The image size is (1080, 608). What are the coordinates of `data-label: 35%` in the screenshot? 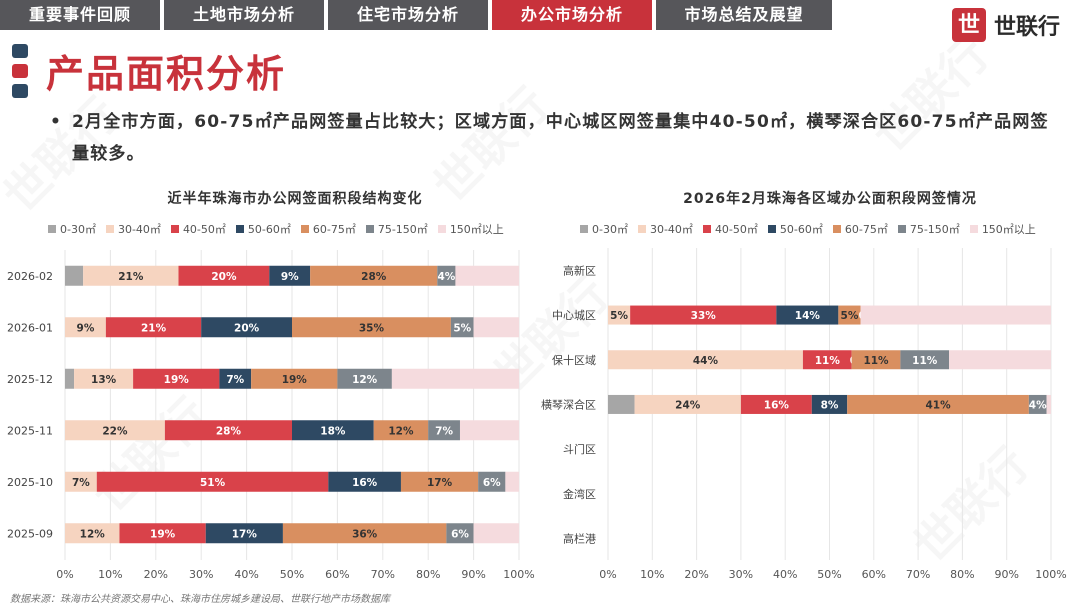 It's located at (372, 328).